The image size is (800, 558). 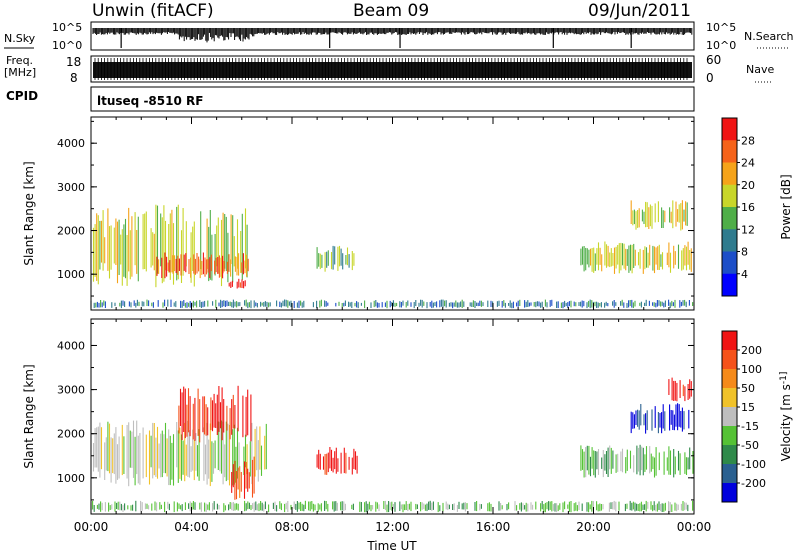 I want to click on colorbar-tick-label: 8, so click(x=744, y=252).